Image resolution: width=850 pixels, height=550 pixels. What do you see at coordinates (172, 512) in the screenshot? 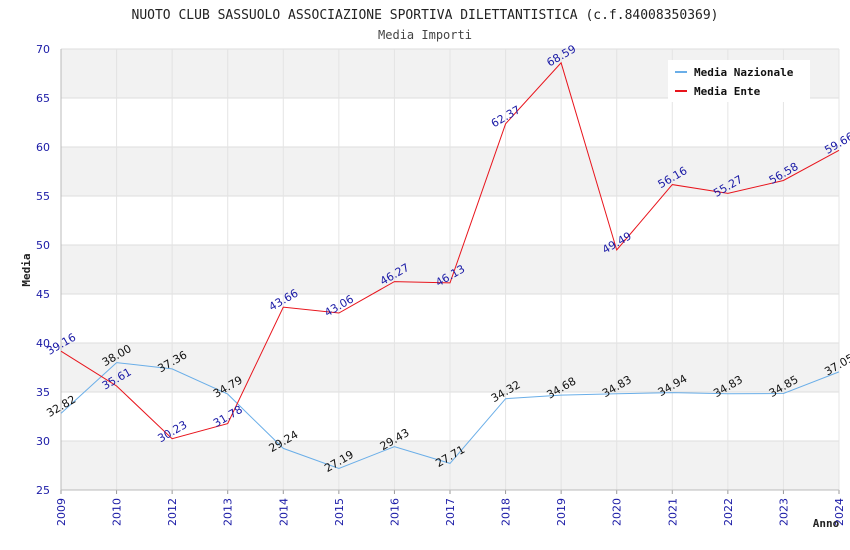
I see `x-tick-label: 2012` at bounding box center [172, 512].